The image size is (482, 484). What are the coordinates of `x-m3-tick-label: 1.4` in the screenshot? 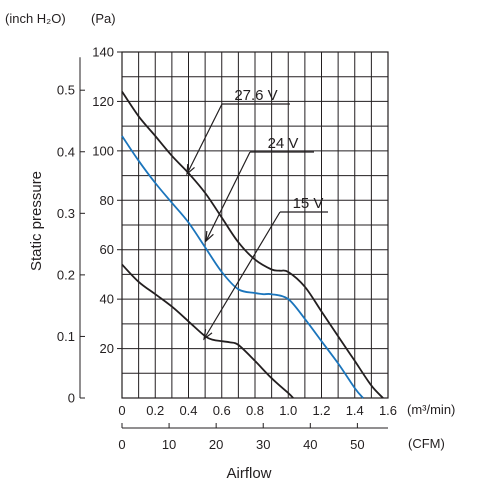 It's located at (355, 410).